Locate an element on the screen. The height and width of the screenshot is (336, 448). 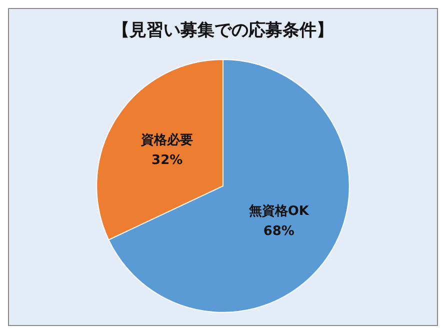
slice-label: 無資格OK is located at coordinates (279, 211).